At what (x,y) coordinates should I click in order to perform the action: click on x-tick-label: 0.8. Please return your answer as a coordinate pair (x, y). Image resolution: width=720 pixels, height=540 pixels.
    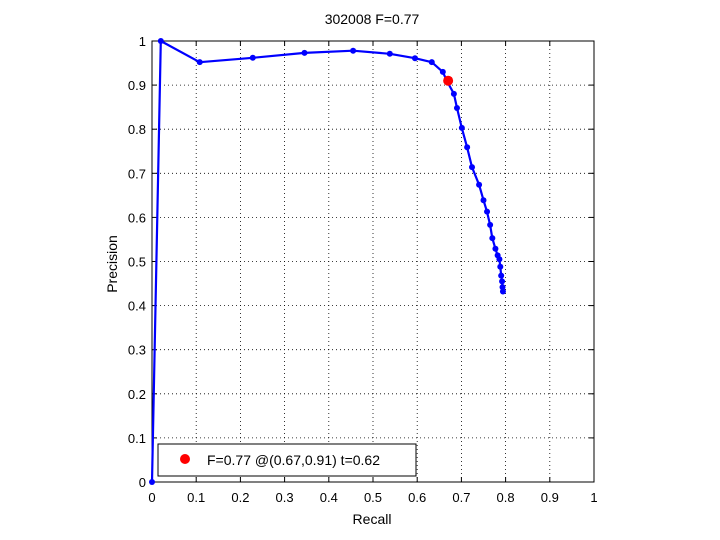
    Looking at the image, I should click on (506, 497).